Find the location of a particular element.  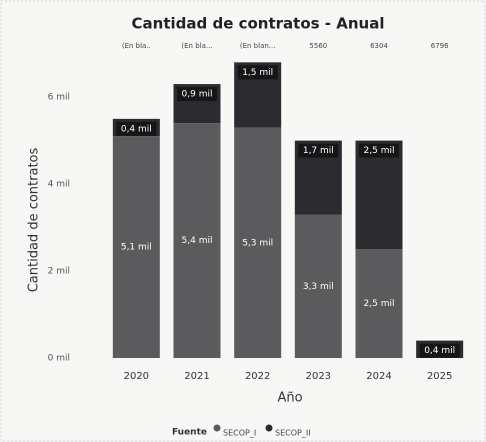

data-label: 3,3 mil is located at coordinates (318, 287).